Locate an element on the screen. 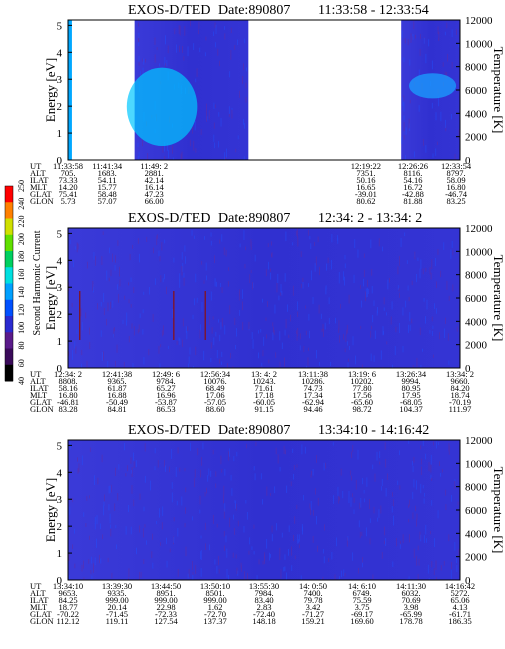 This screenshot has height=649, width=505. cell-glon: 88.60 is located at coordinates (214, 409).